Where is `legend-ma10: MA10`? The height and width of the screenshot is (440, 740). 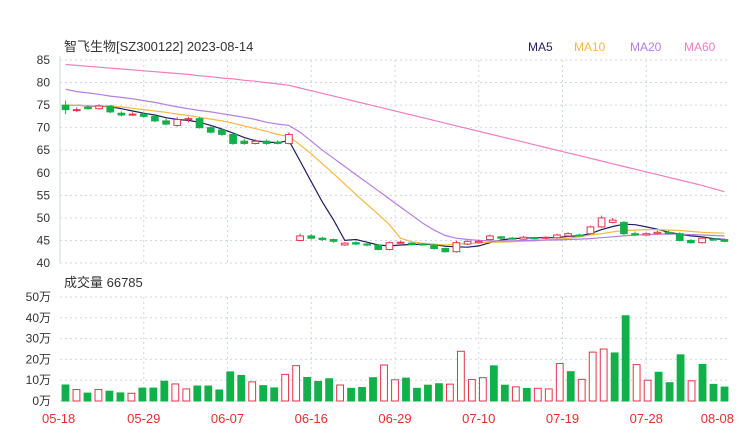
legend-ma10: MA10 is located at coordinates (590, 47).